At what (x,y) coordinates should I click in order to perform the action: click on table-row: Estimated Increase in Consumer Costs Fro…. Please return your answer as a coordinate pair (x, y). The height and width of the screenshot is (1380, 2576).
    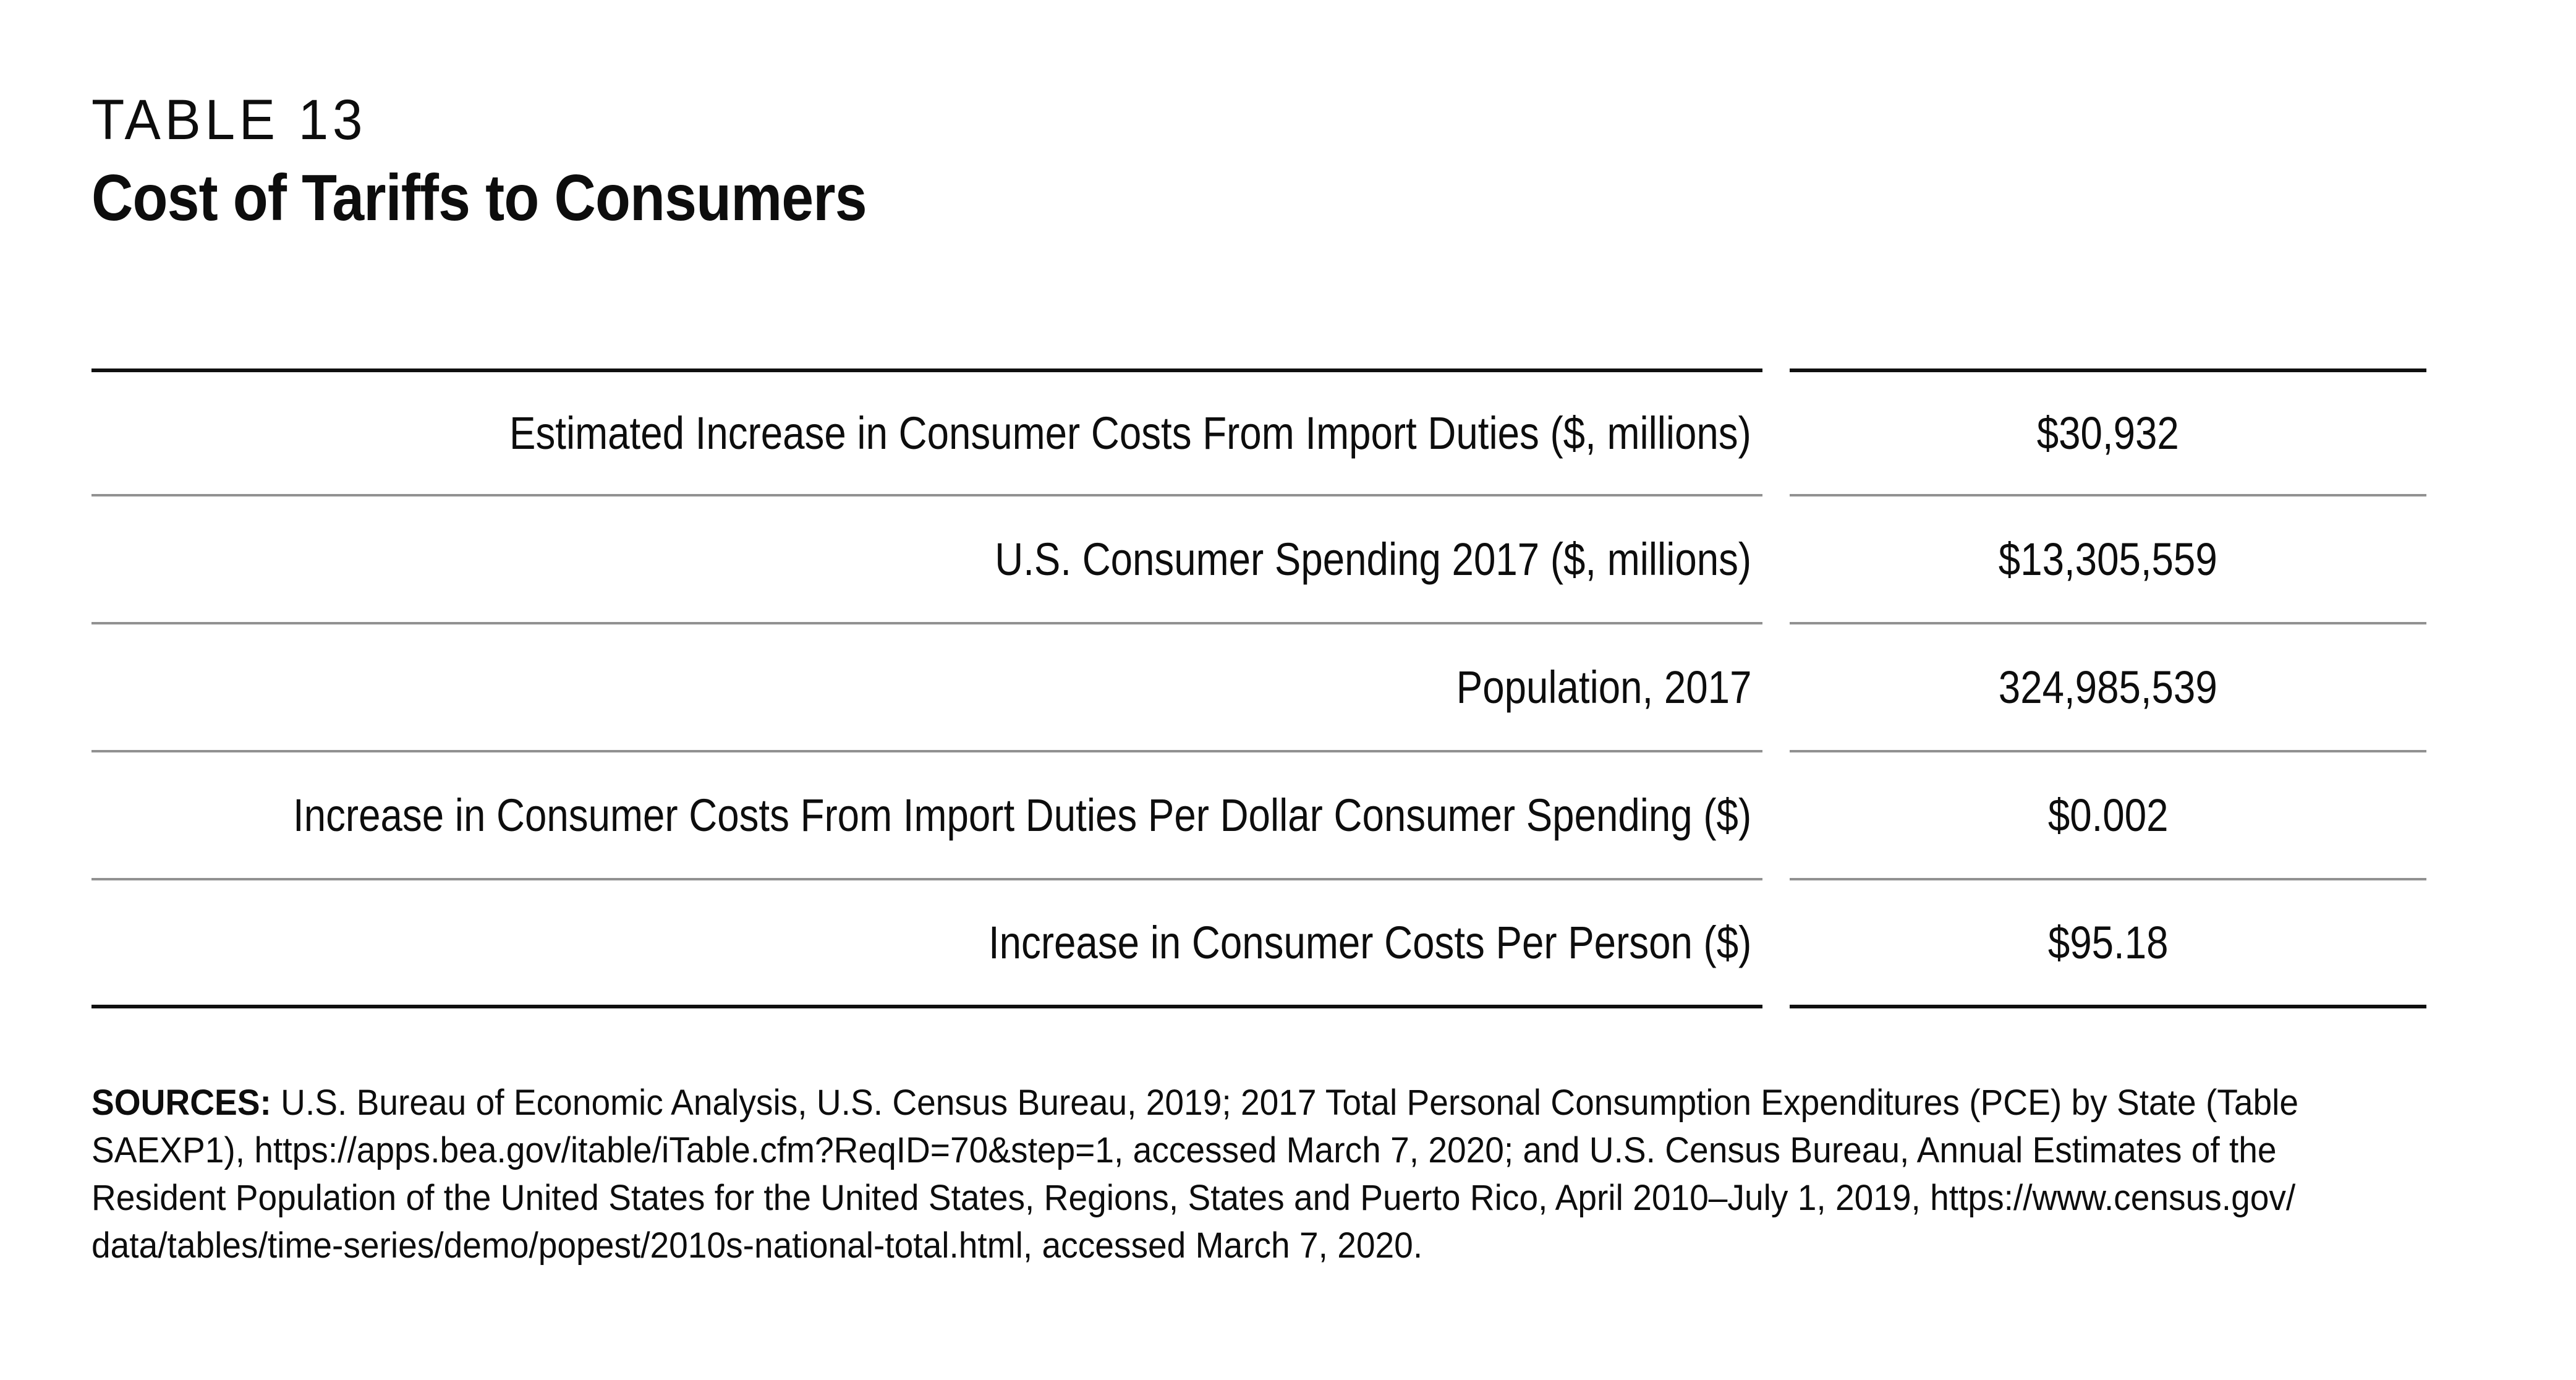
    Looking at the image, I should click on (1258, 432).